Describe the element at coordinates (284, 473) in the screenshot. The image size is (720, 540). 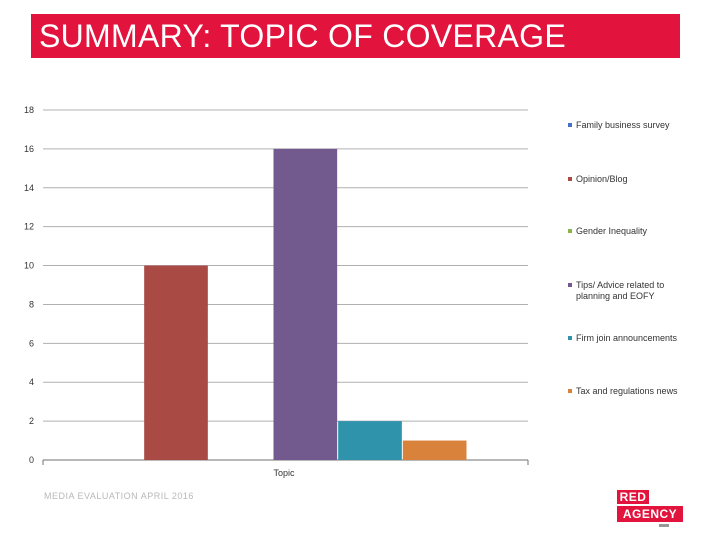
I see `x-category-label: Topic` at that location.